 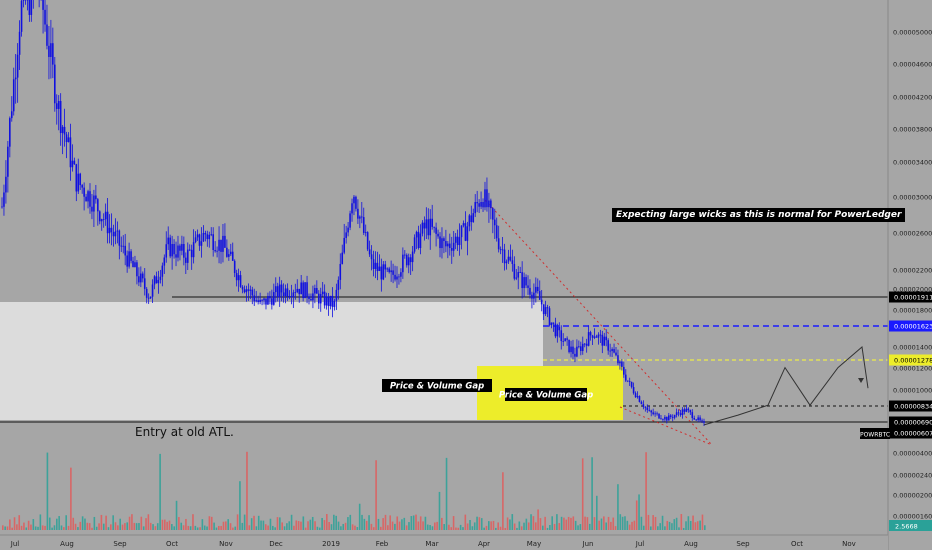 I want to click on y-tick-label: 0.00003400, so click(x=912, y=163).